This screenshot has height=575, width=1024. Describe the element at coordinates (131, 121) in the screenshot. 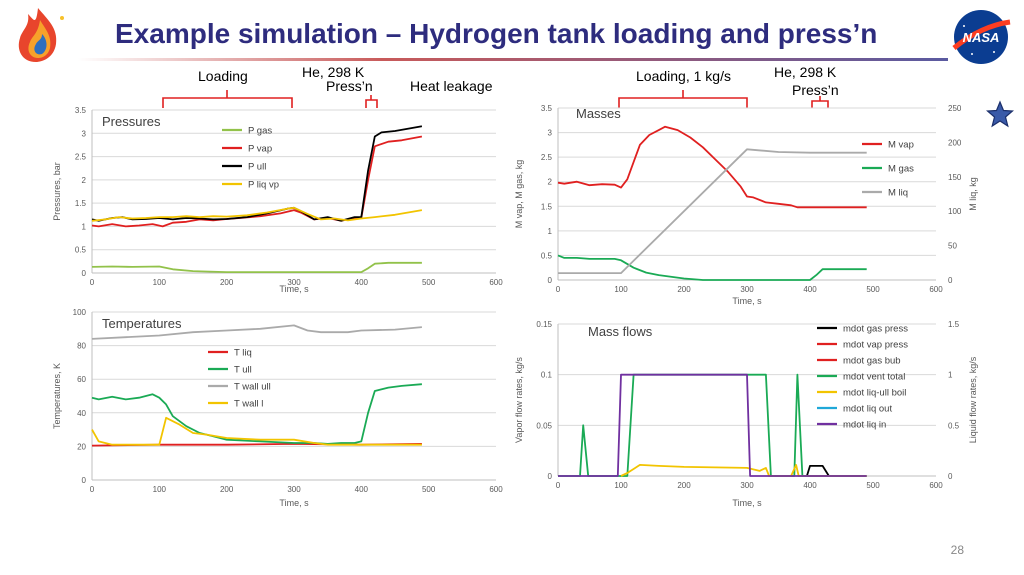

I see `chart-title: Pressures` at that location.